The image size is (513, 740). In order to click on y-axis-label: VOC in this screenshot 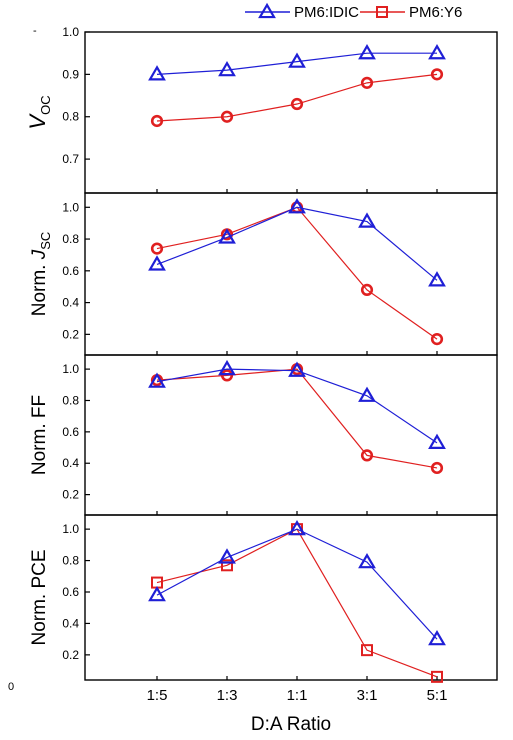, I will do `click(39, 112)`.